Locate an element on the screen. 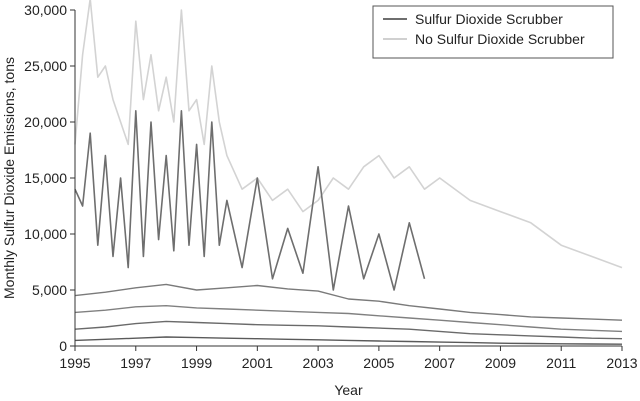 This screenshot has height=401, width=640. x-tick-label: 2003 is located at coordinates (318, 363).